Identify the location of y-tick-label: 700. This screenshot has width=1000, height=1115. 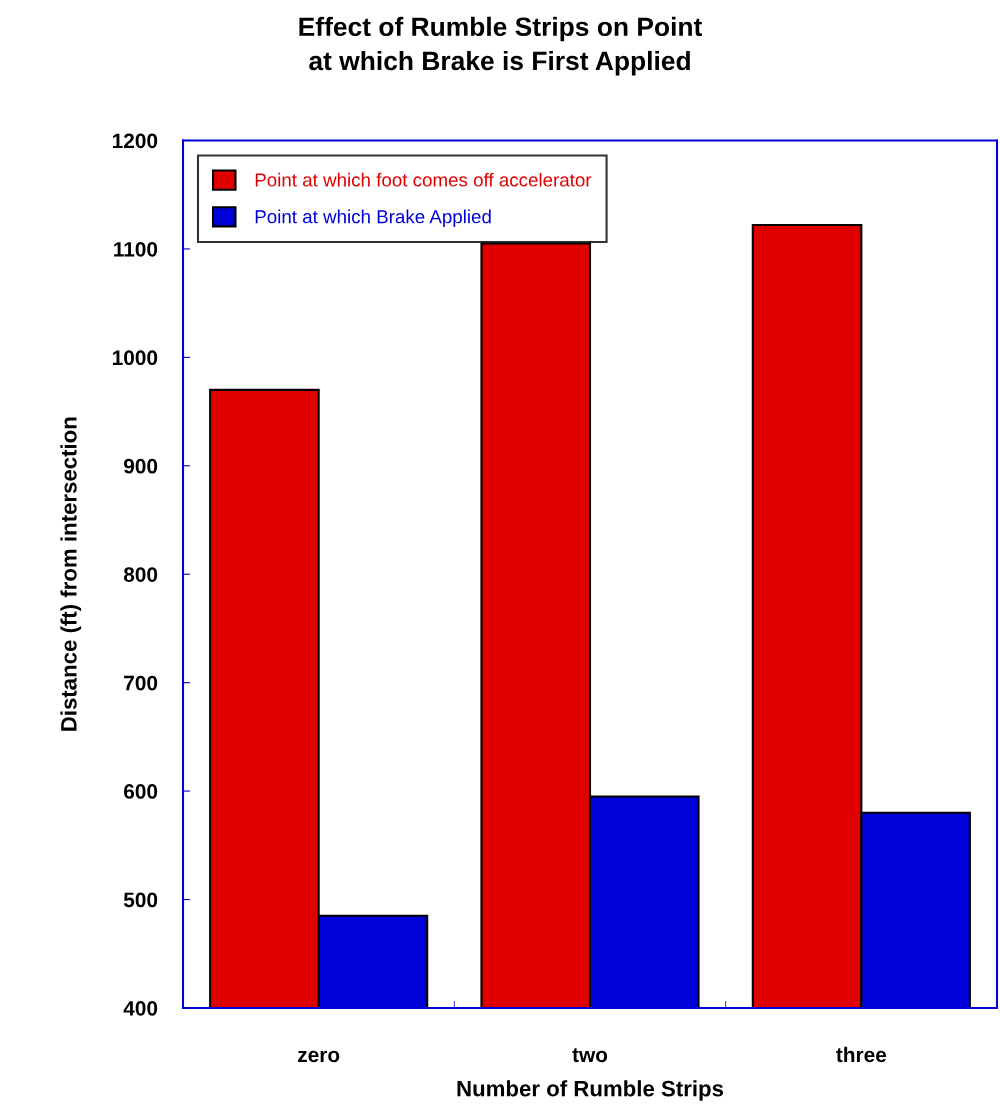
(141, 683).